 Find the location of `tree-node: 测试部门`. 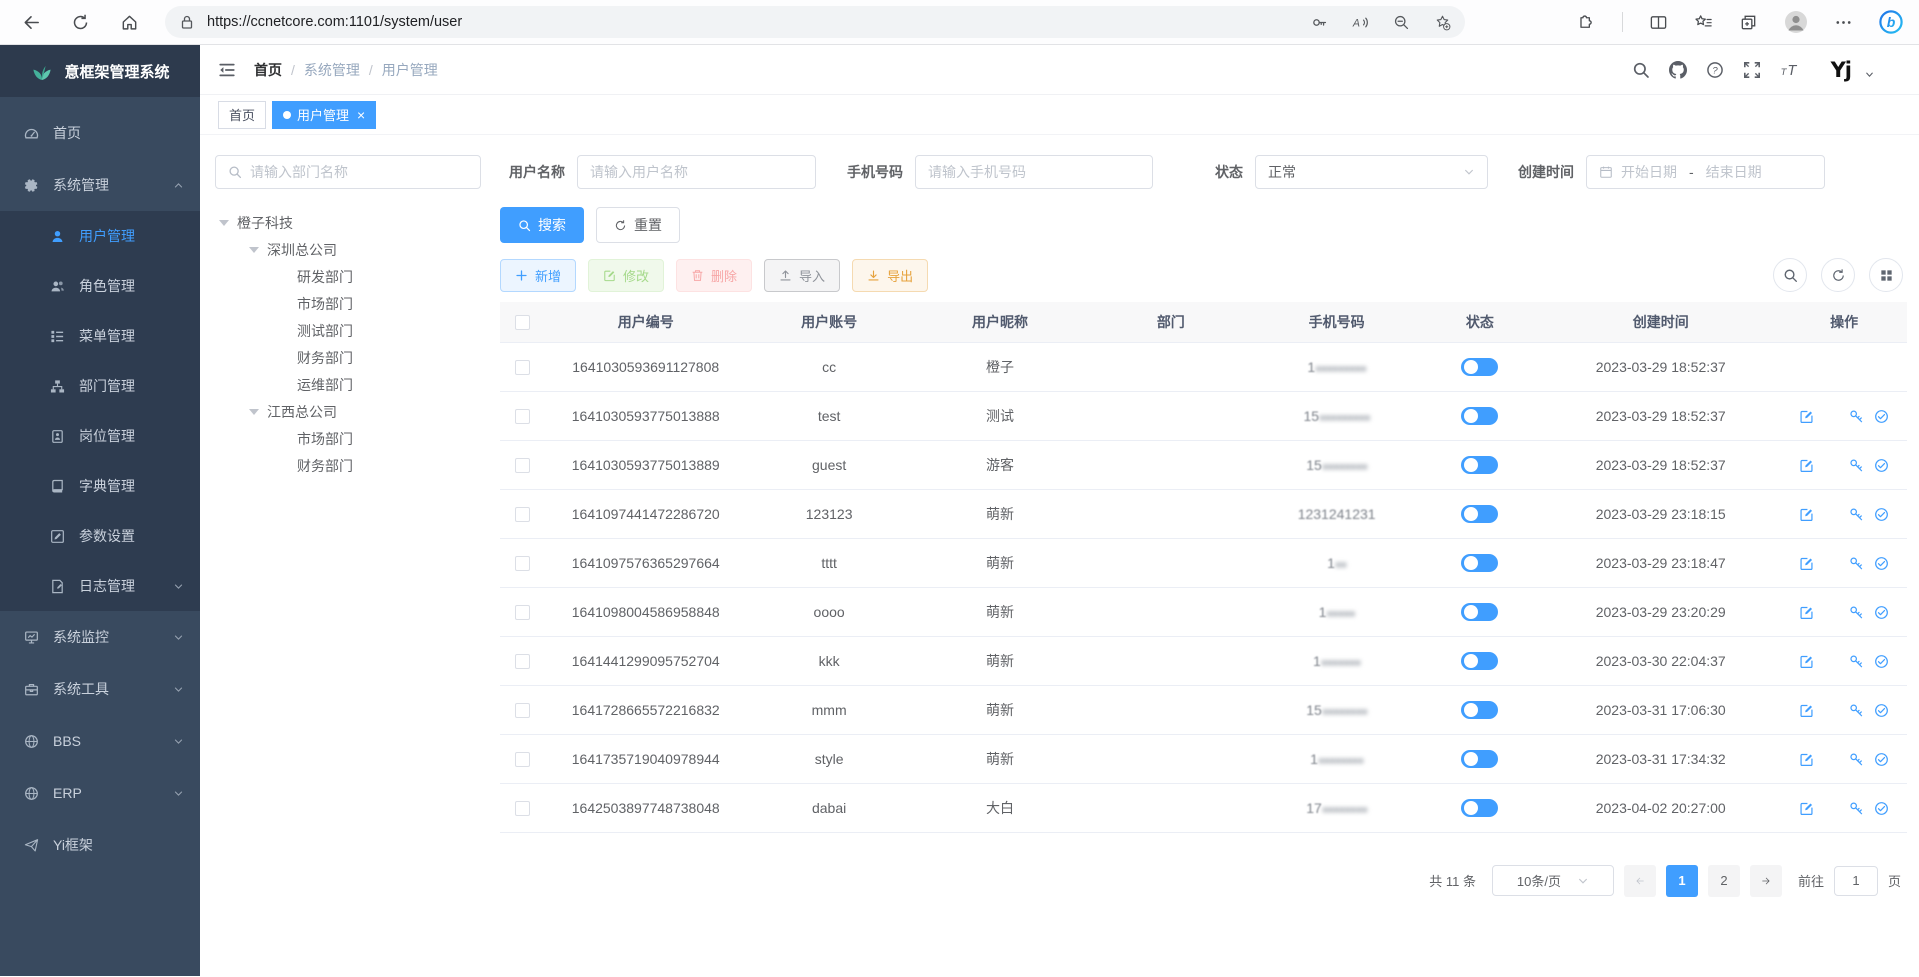

tree-node: 测试部门 is located at coordinates (357, 330).